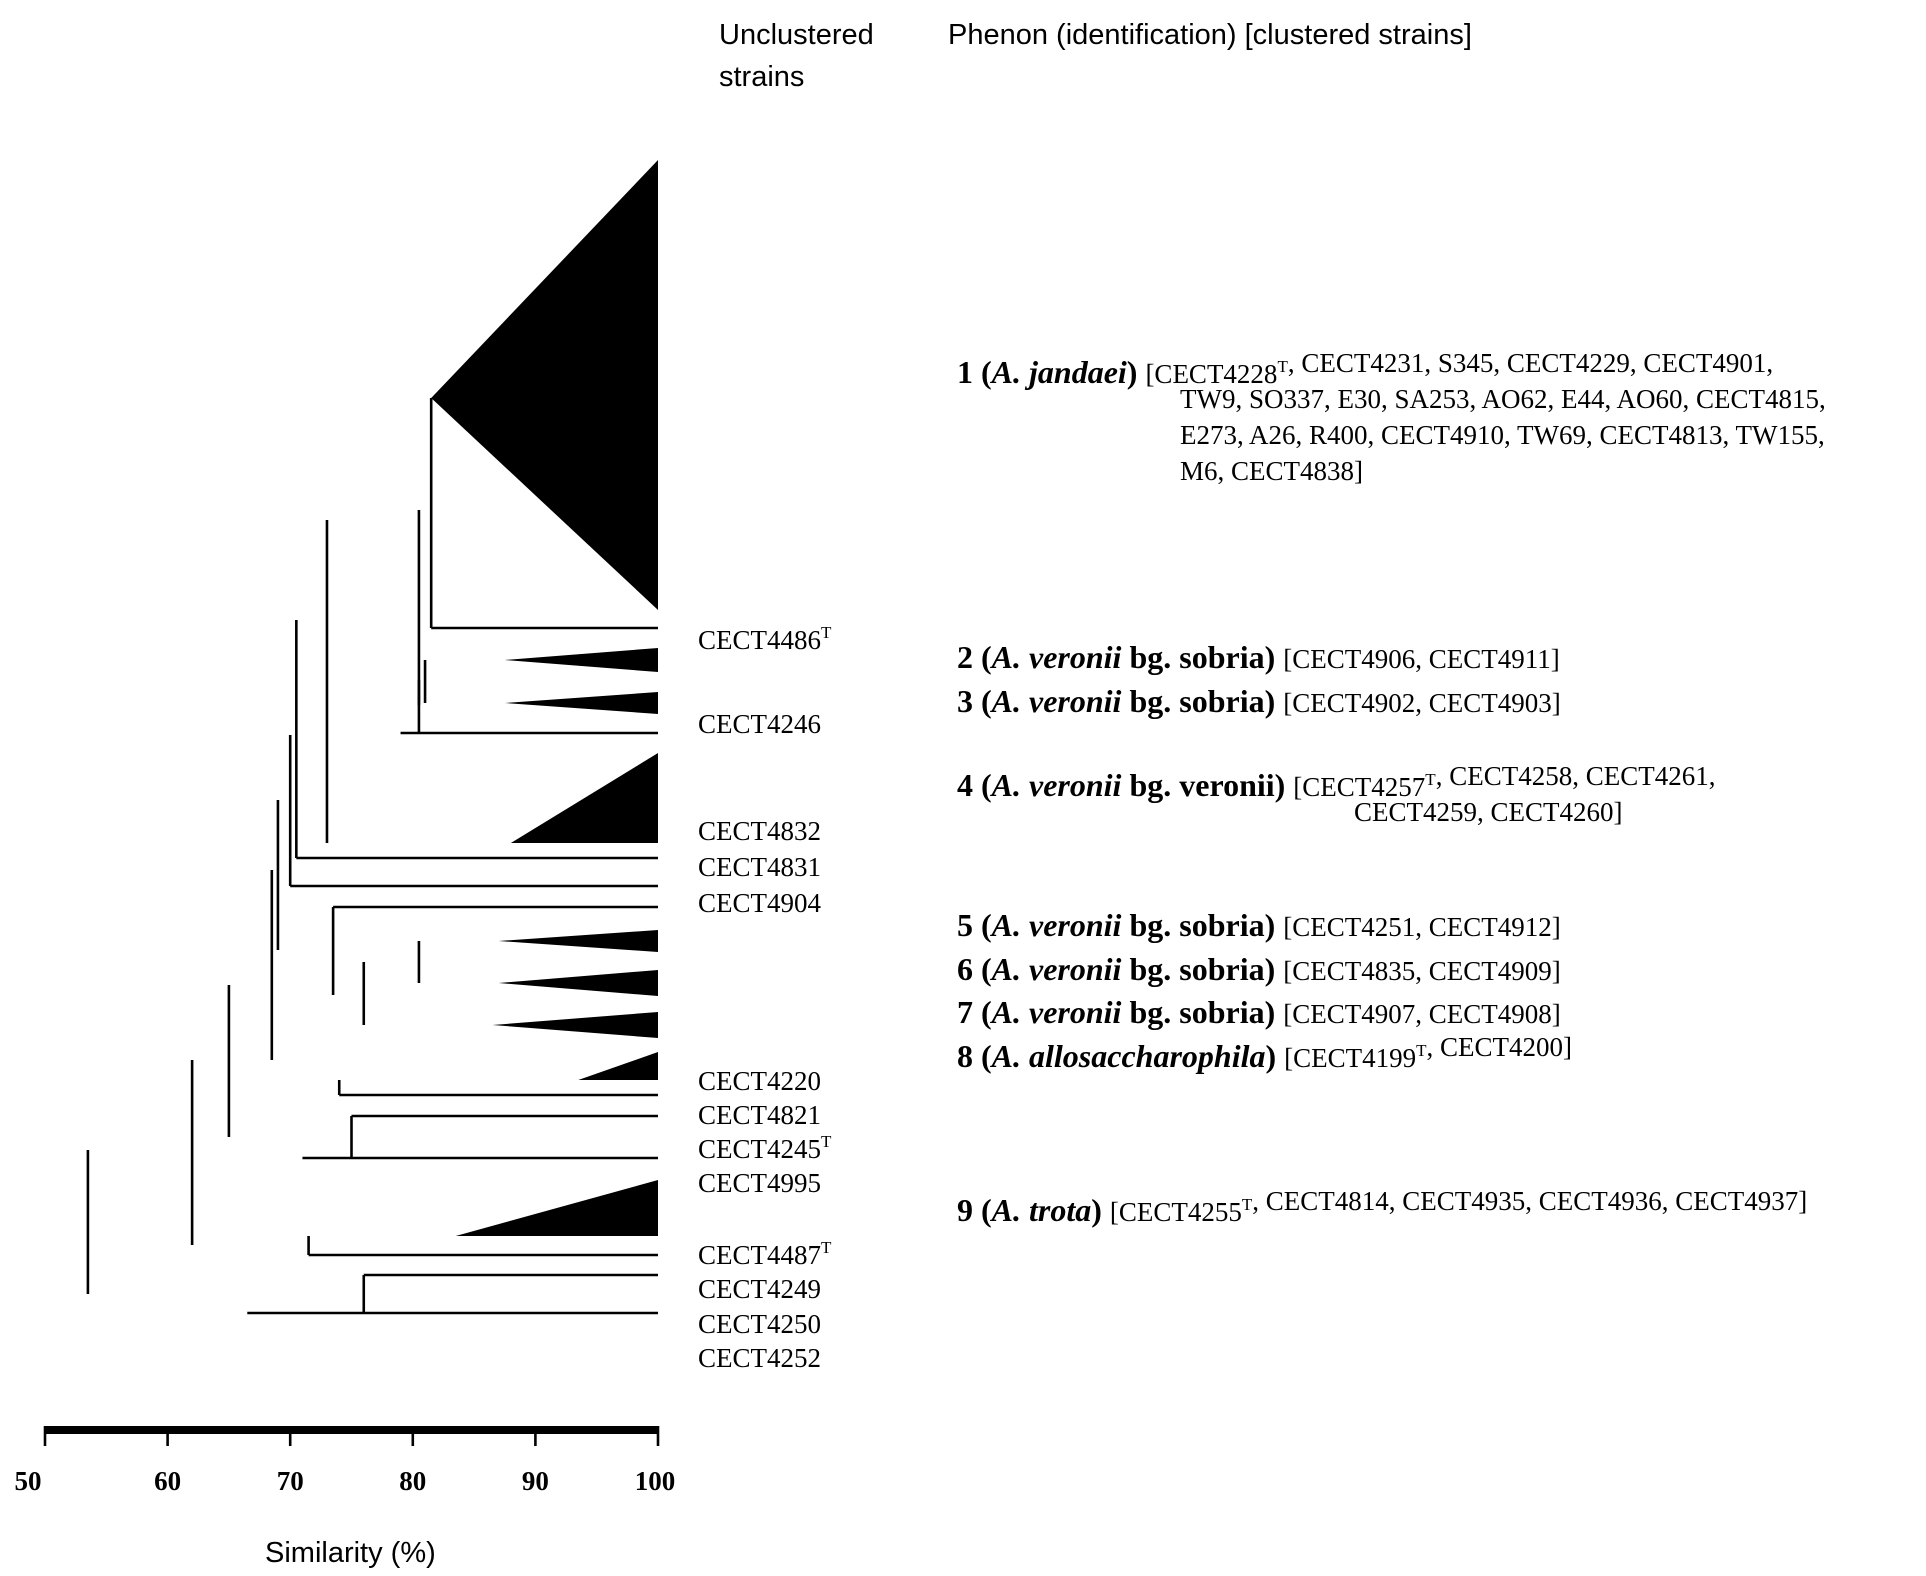  Describe the element at coordinates (350, 1553) in the screenshot. I see `x-axis-label: Similarity (%)` at that location.